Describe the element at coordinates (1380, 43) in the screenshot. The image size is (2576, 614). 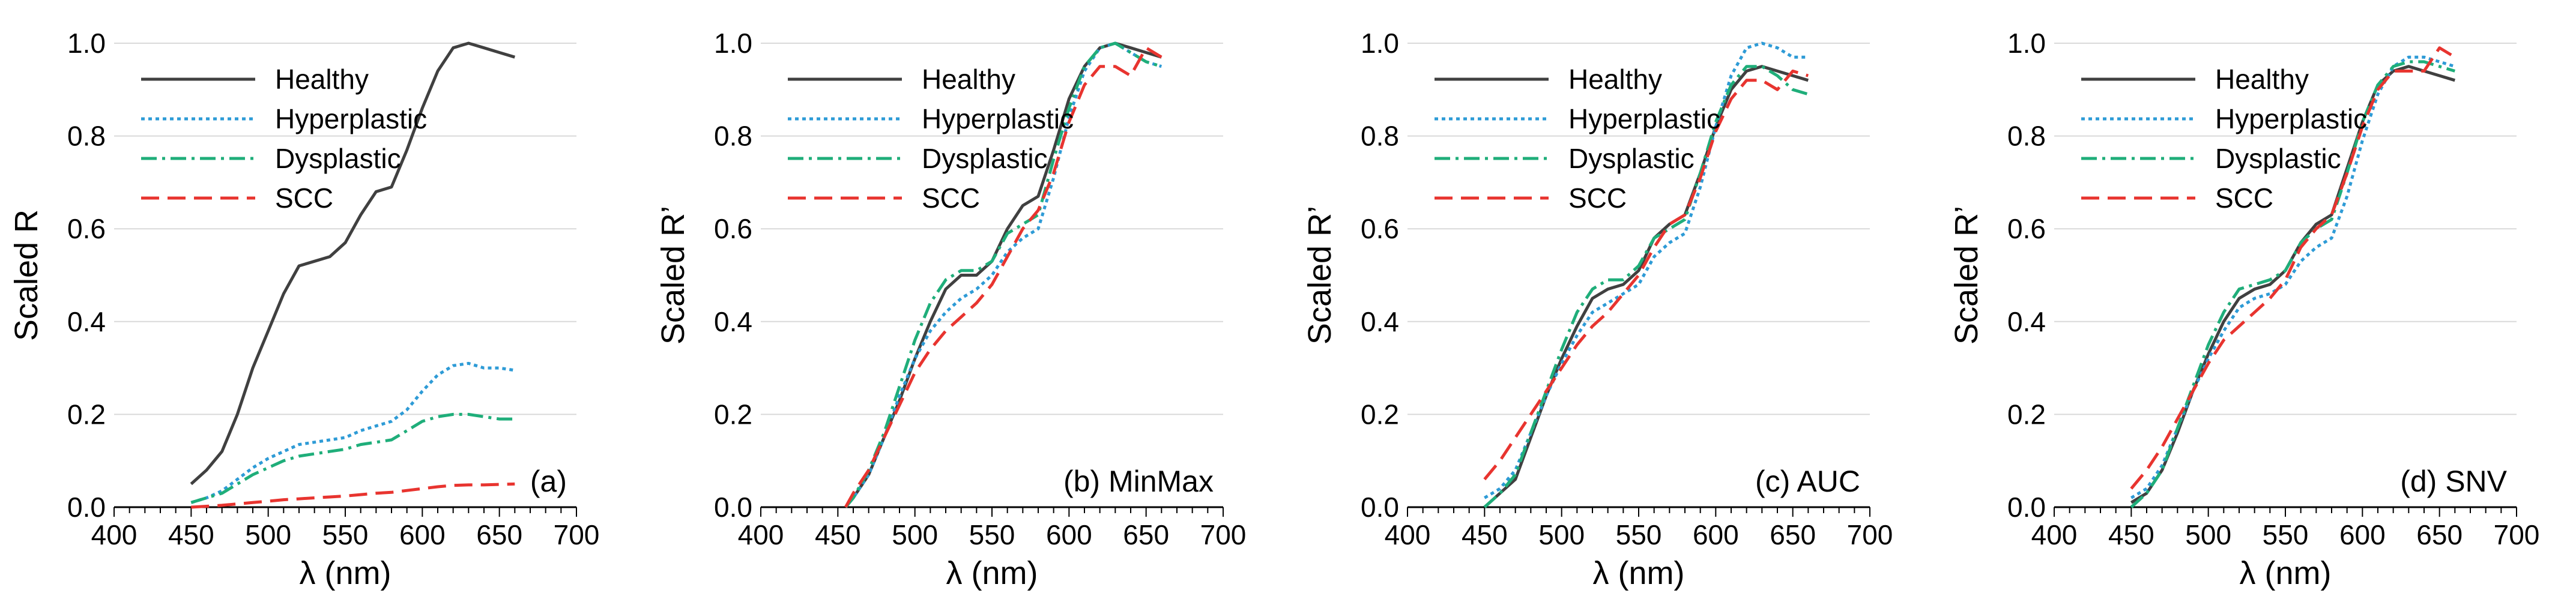
I see `y-tick-label-c-5: 1.0` at that location.